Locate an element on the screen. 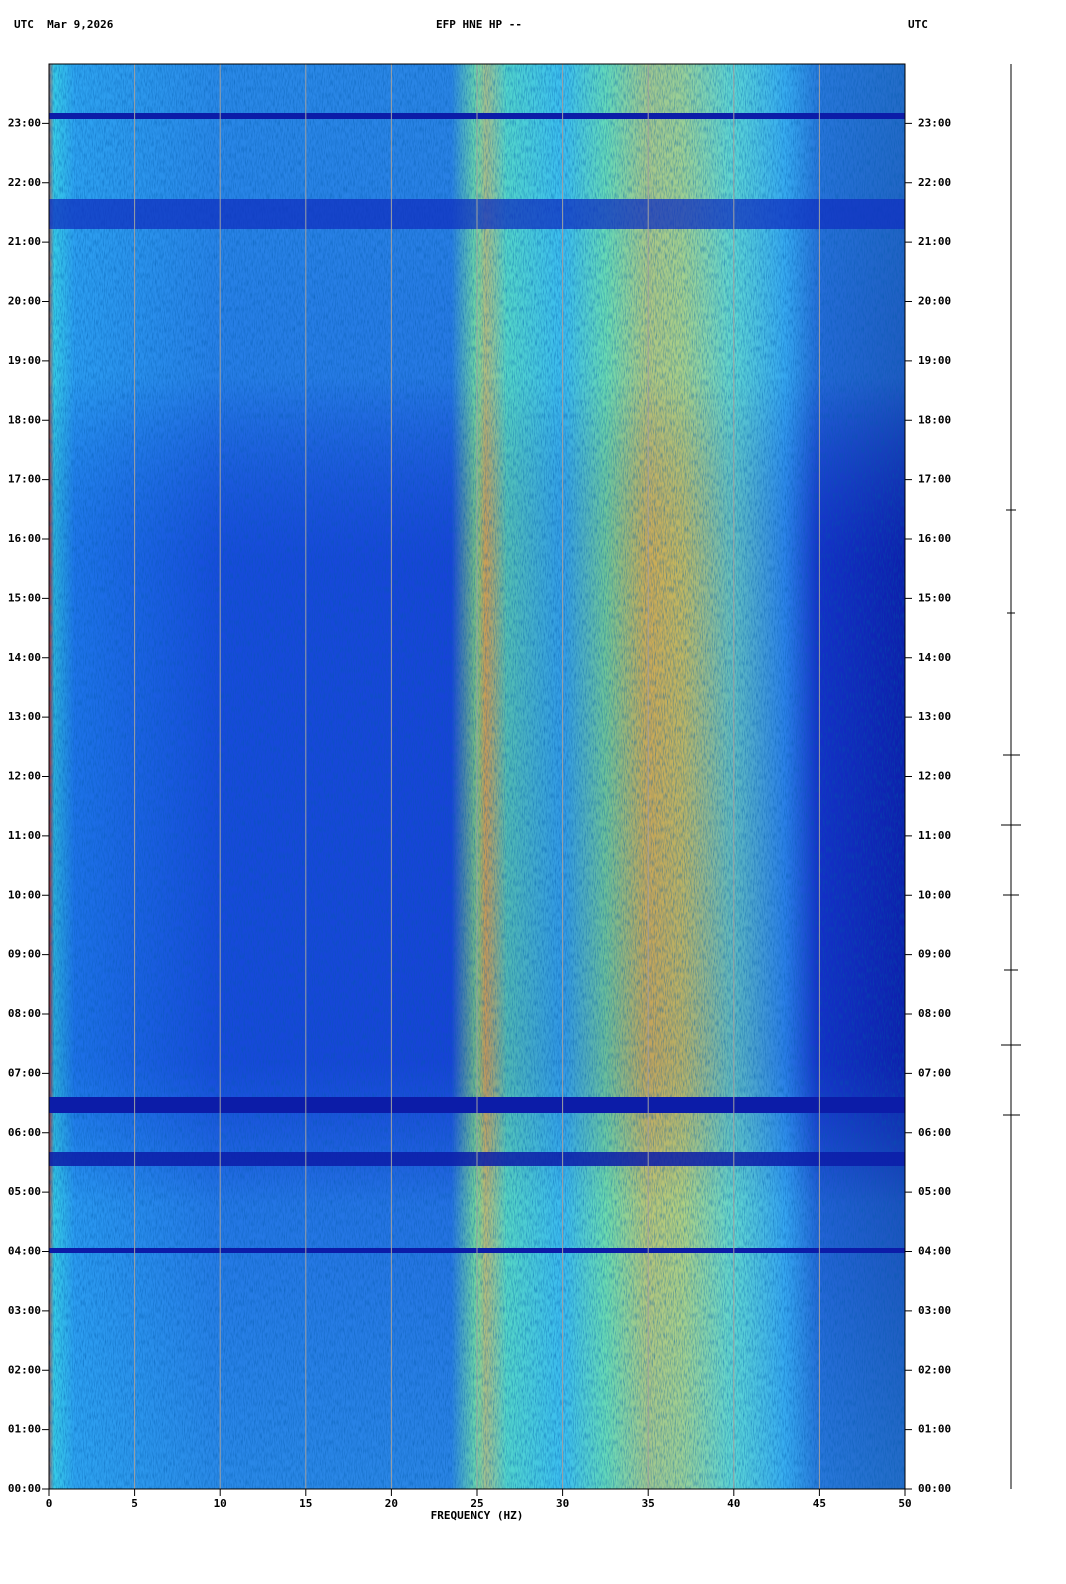  x-tick-label: 20 is located at coordinates (391, 1503).